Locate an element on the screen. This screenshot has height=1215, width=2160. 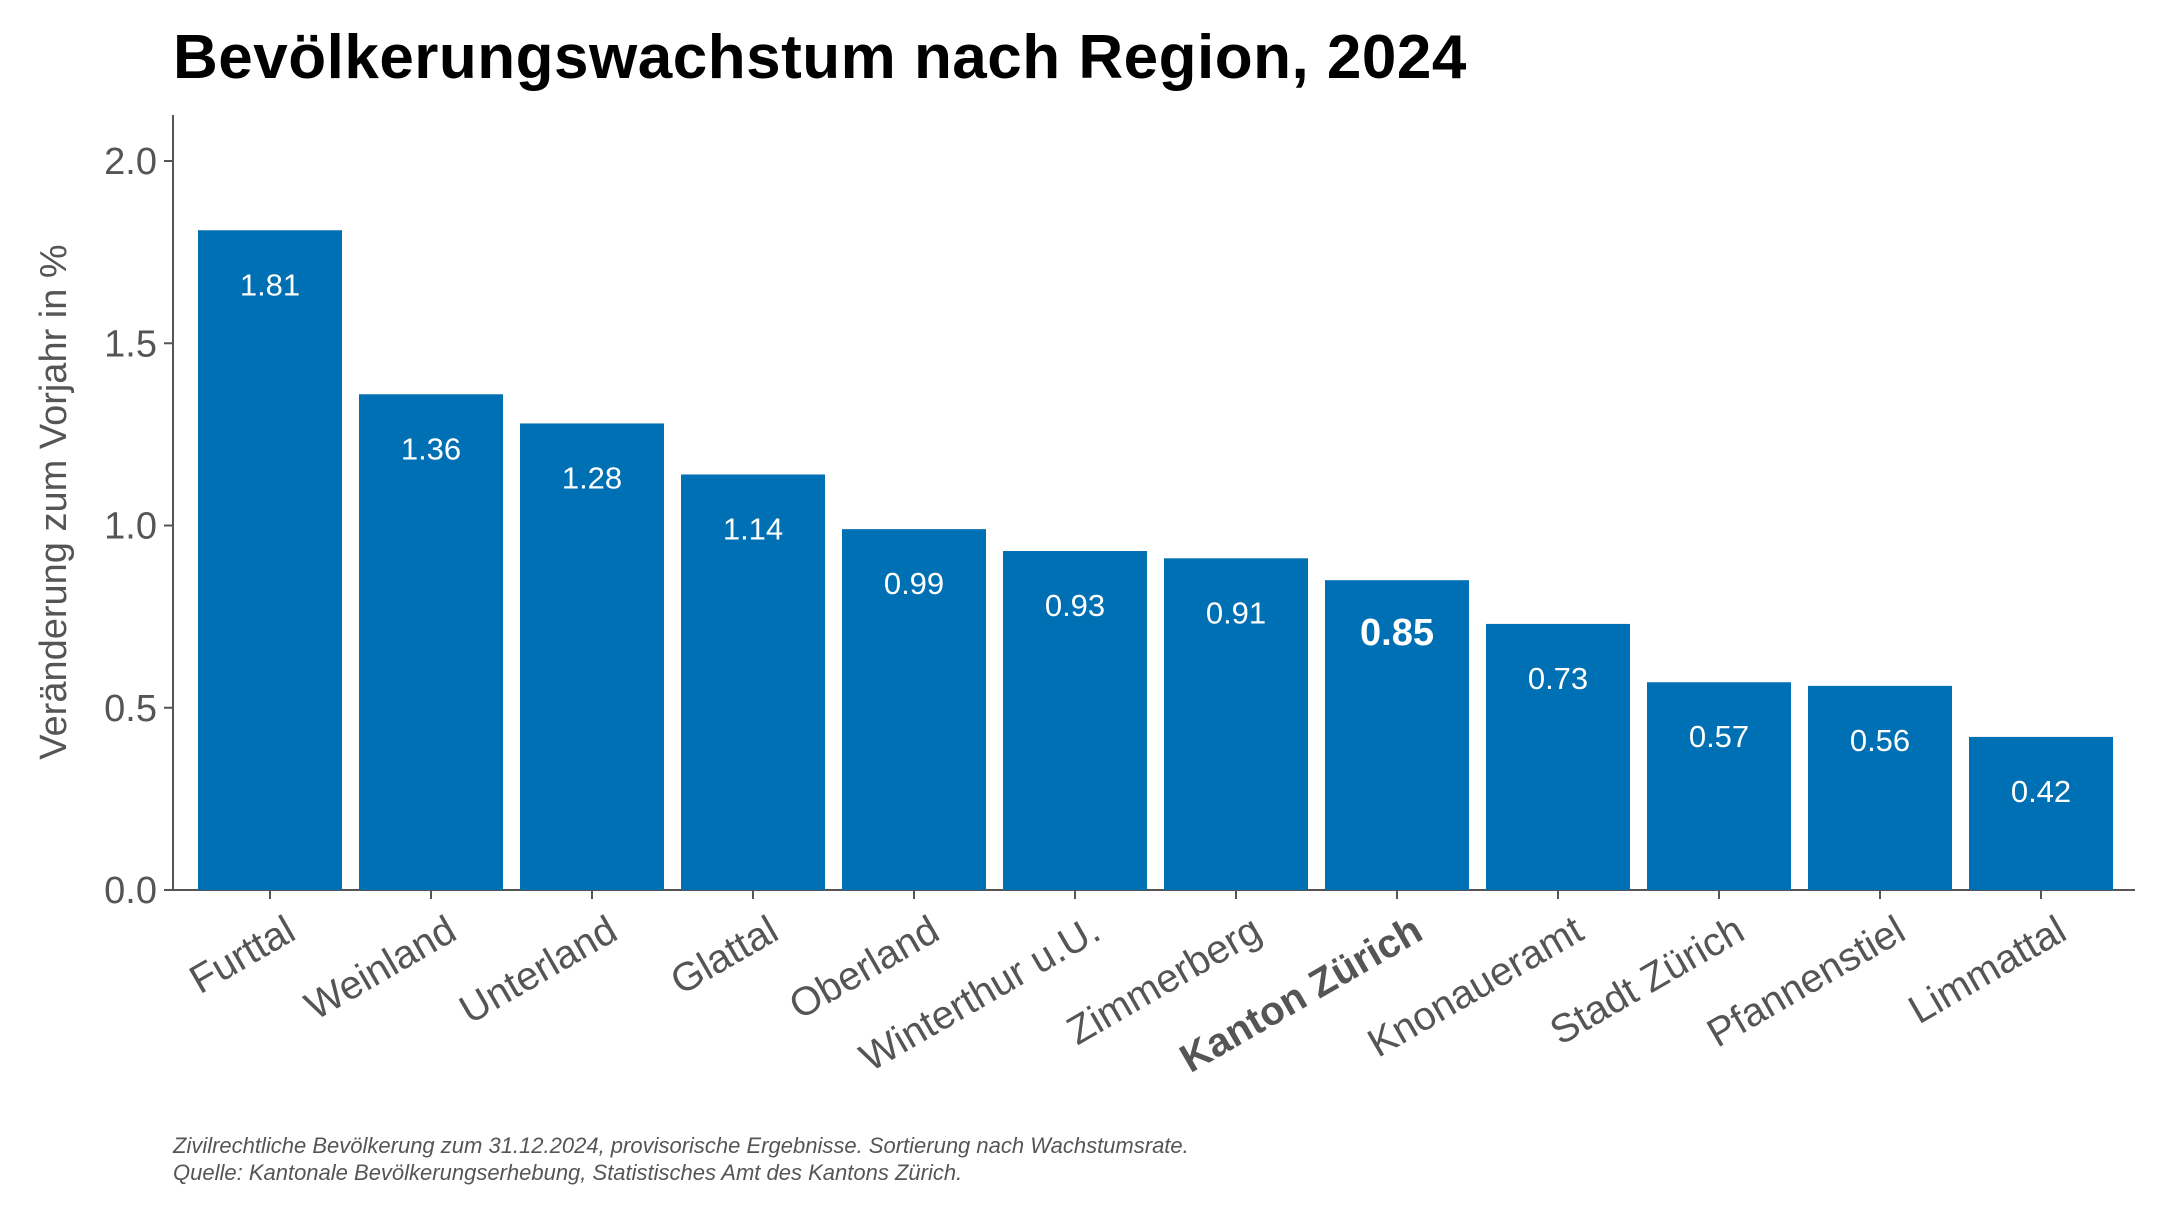
y-axis-label: Veränderung zum Vorjahr in % is located at coordinates (54, 501).